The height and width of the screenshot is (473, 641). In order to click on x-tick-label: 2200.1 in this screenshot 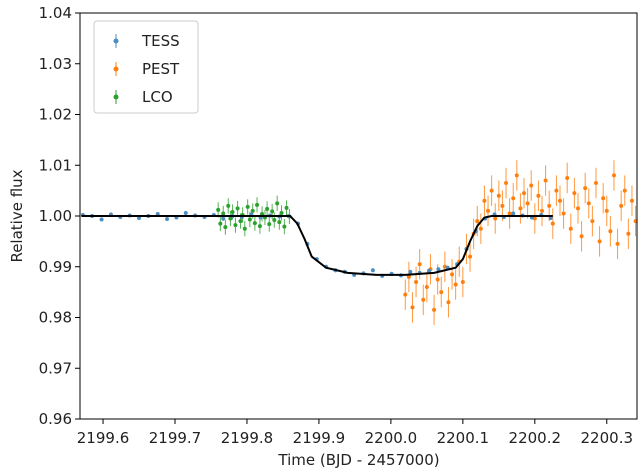, I will do `click(463, 438)`.